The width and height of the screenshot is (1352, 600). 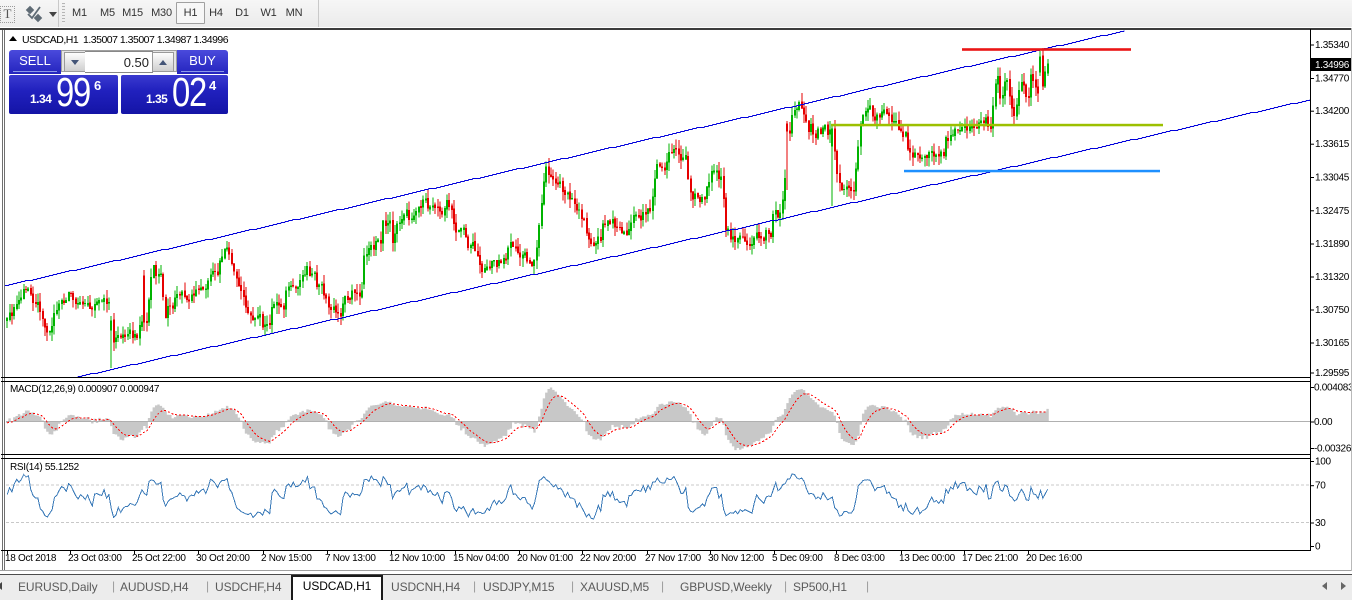 I want to click on svg-text: 17 Dec 21:00, so click(x=990, y=558).